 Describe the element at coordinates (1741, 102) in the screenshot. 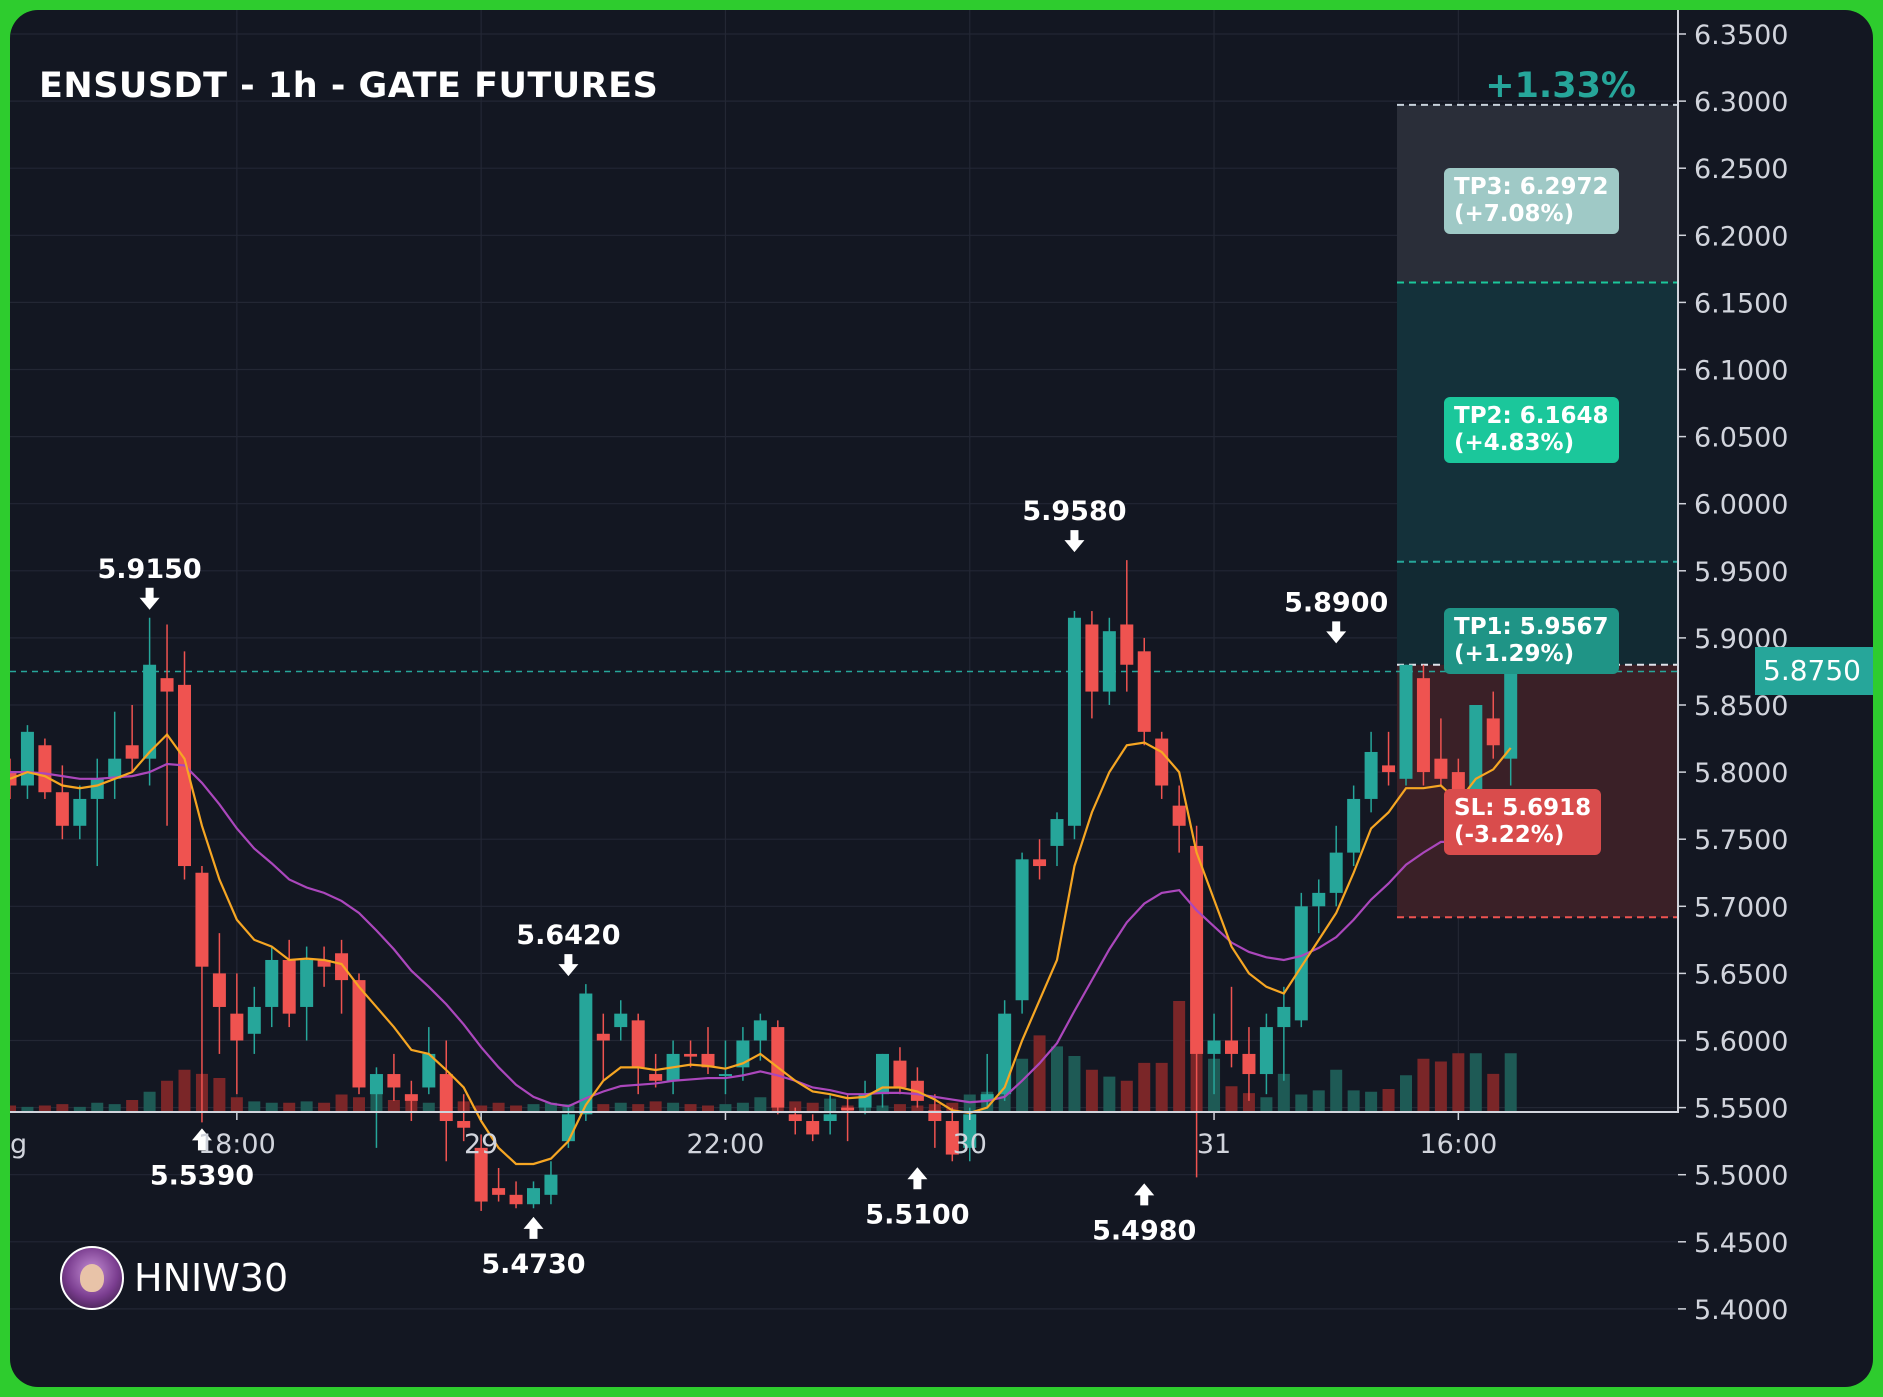

I see `y-tick-label: 6.3000` at that location.